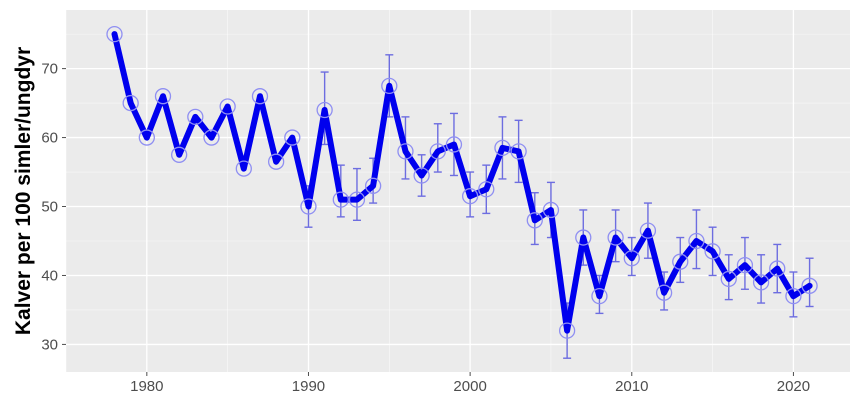  I want to click on x-tick-label: 2000, so click(469, 386).